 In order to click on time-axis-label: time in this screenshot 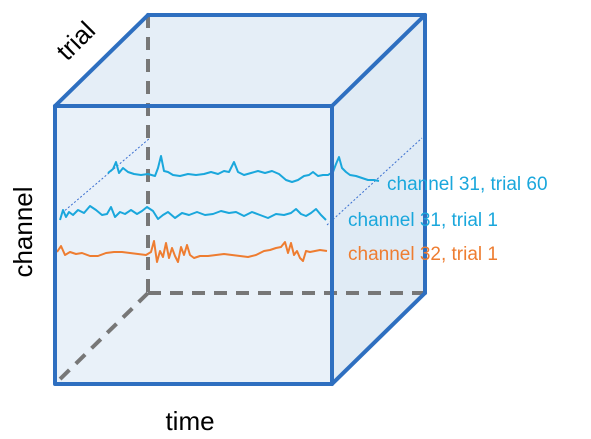, I will do `click(189, 421)`.